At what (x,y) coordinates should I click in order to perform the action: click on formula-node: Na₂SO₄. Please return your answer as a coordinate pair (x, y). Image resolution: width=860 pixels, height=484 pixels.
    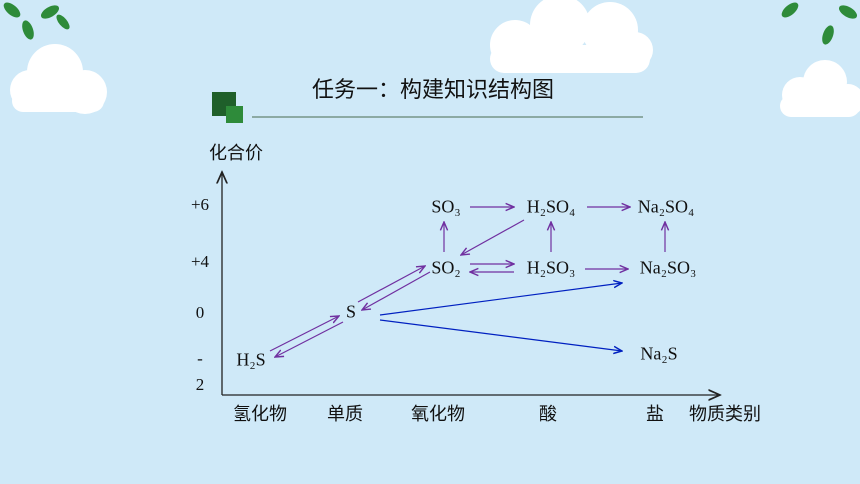
    Looking at the image, I should click on (666, 206).